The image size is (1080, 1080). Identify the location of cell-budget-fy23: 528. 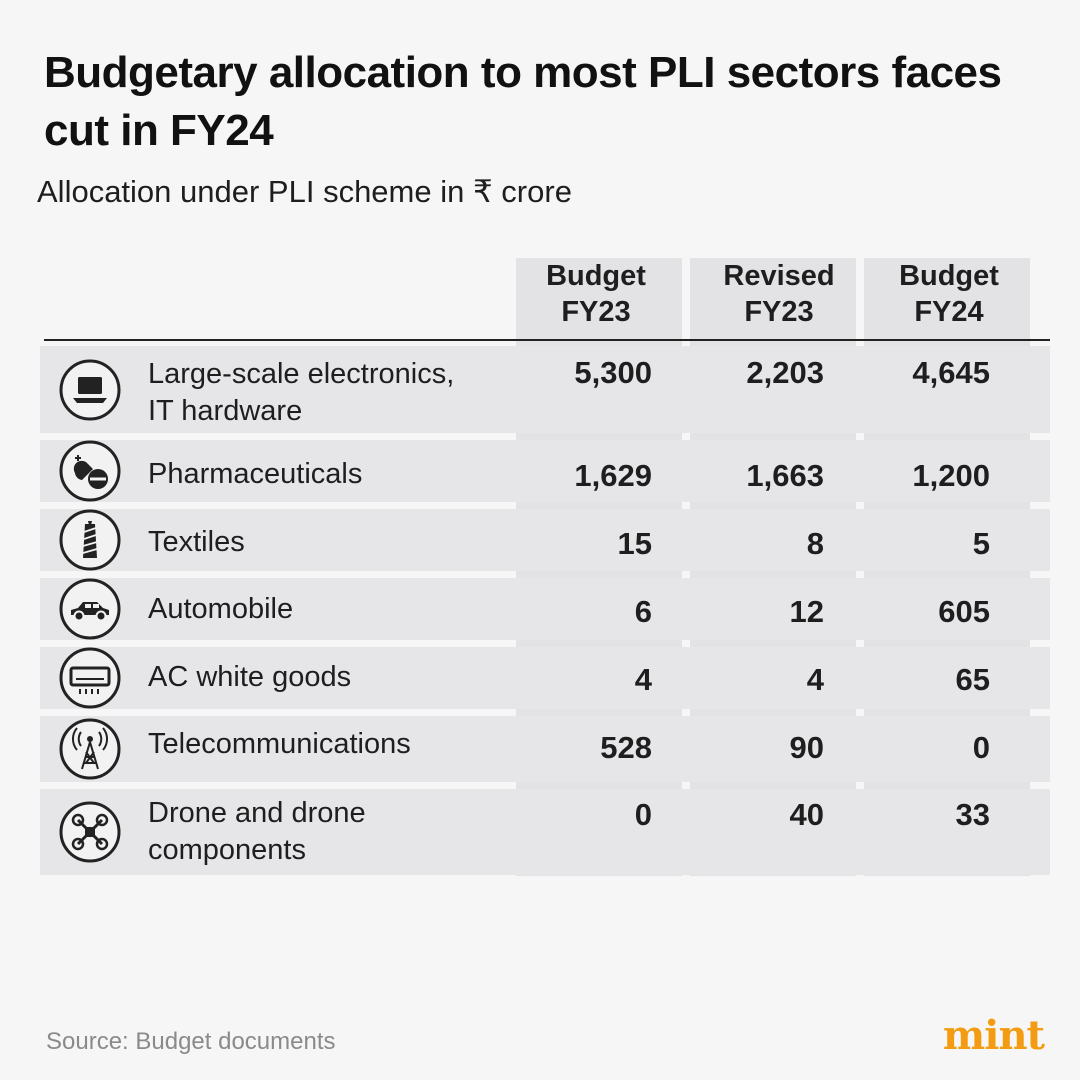
(626, 747).